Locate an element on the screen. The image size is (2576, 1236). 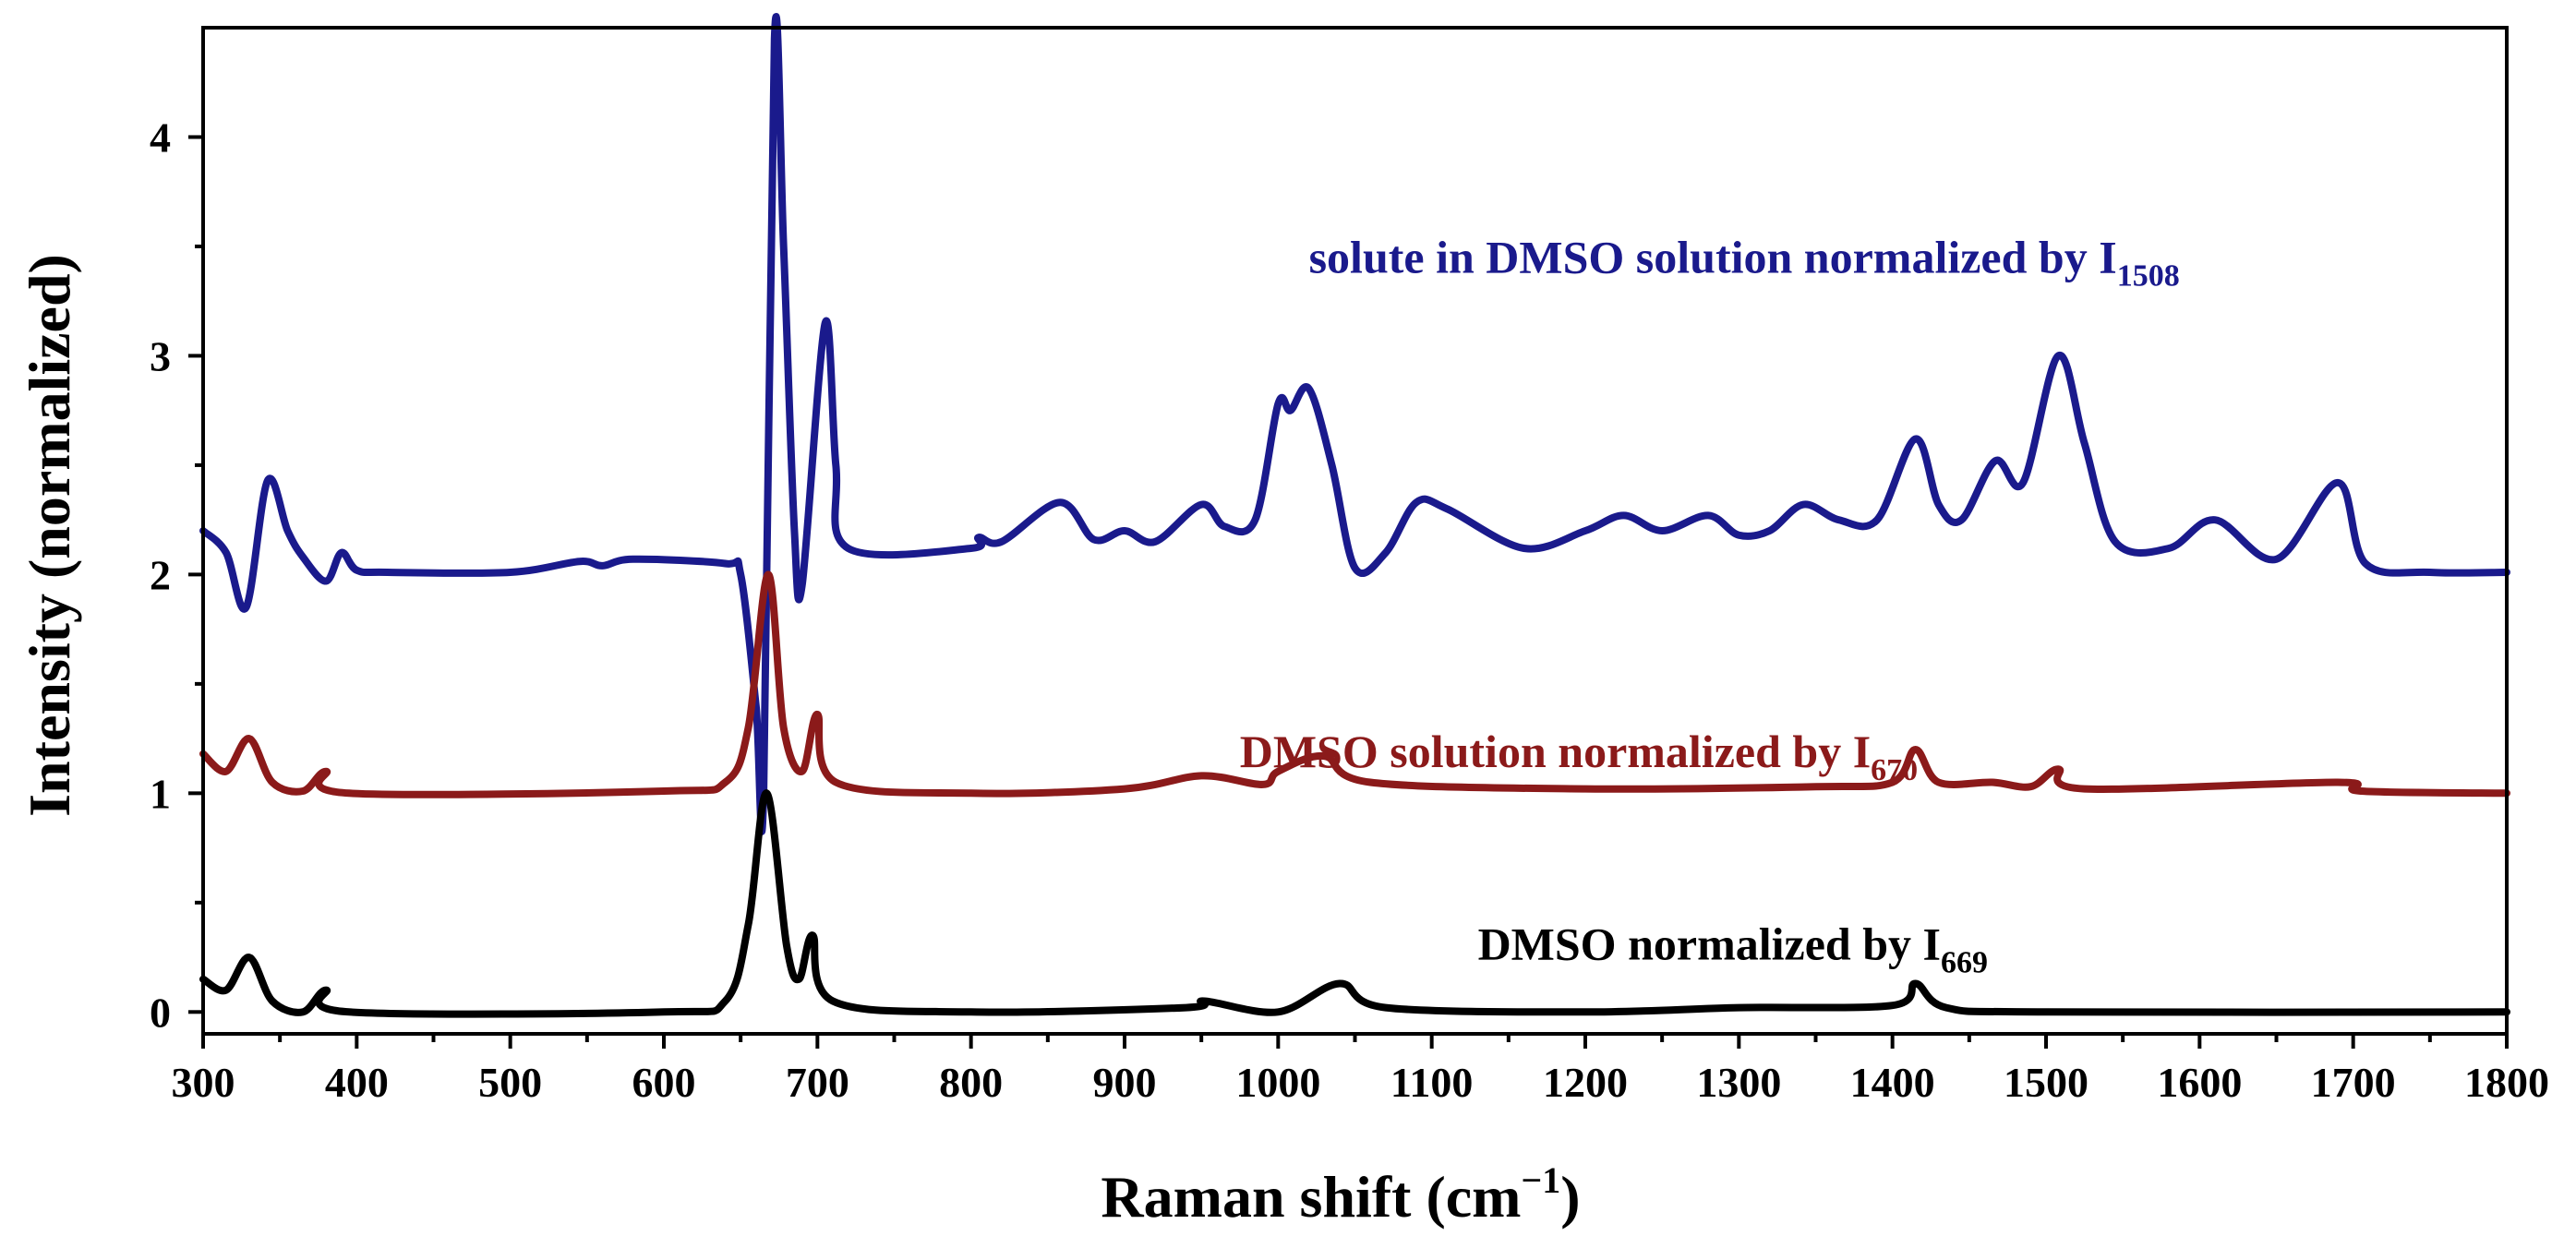
x-tick-label: 500 is located at coordinates (510, 1082).